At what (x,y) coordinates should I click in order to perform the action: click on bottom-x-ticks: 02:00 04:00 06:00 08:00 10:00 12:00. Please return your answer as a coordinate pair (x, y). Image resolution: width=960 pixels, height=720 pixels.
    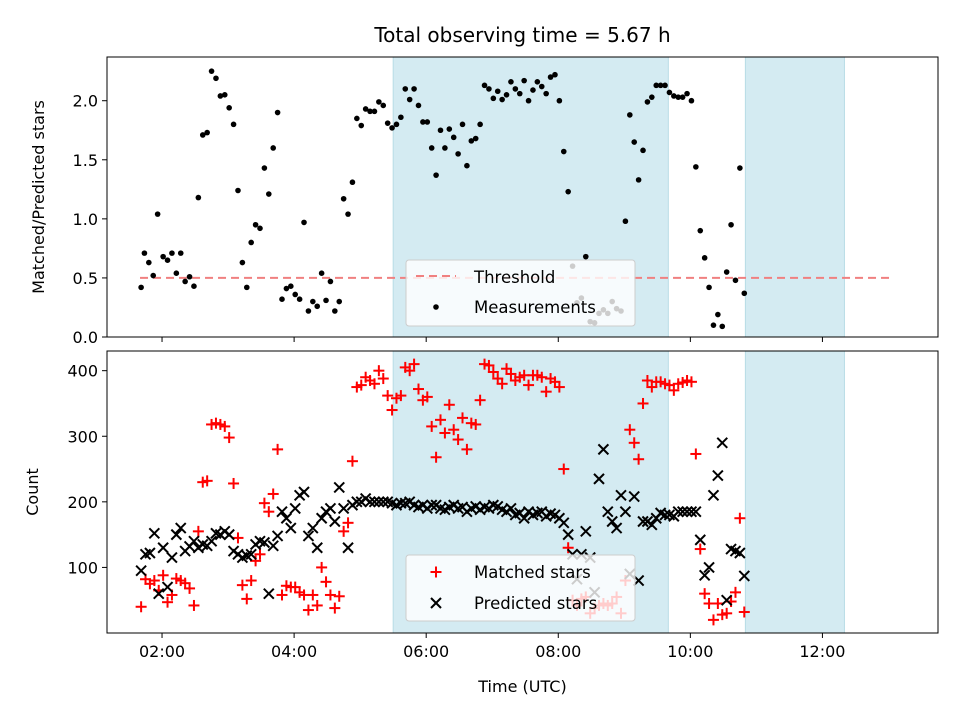
    Looking at the image, I should click on (492, 647).